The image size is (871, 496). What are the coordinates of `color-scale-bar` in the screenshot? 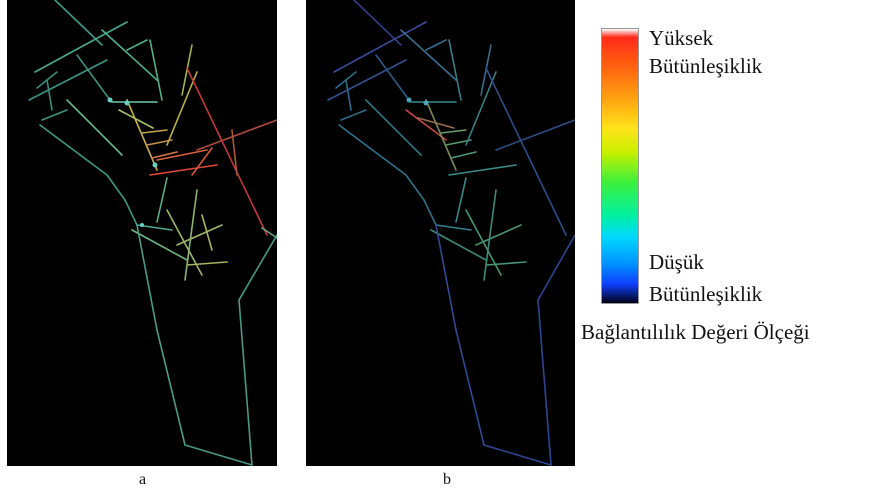 It's located at (620, 166).